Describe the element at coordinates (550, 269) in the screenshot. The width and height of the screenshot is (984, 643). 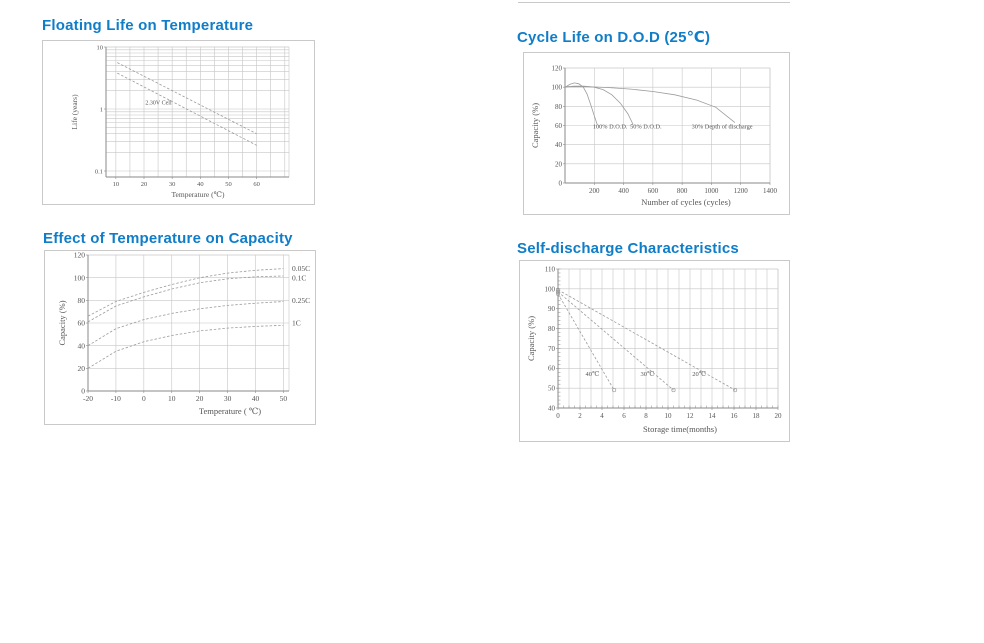
I see `y-tick-label: 110` at that location.